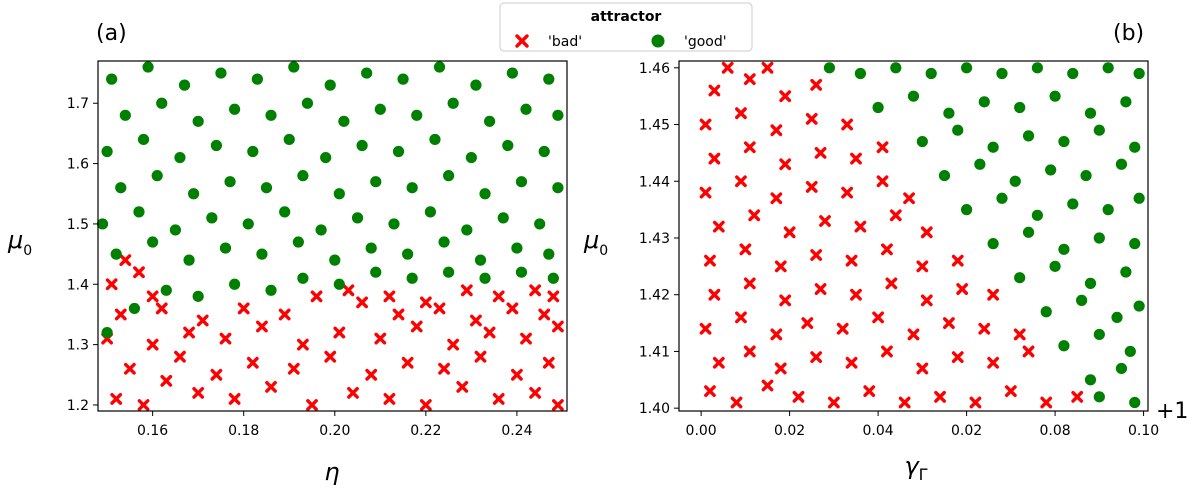 Image resolution: width=1193 pixels, height=490 pixels. I want to click on panel-a-y-tick-label: 1.4, so click(78, 285).